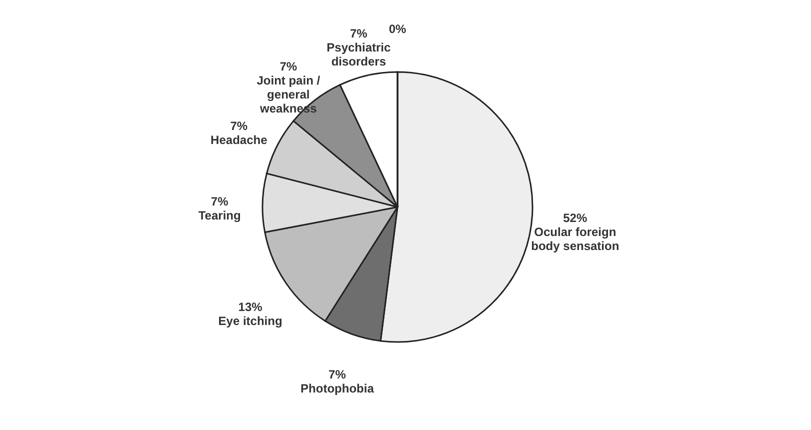 The image size is (811, 430). I want to click on slice-label: Headache, so click(239, 140).